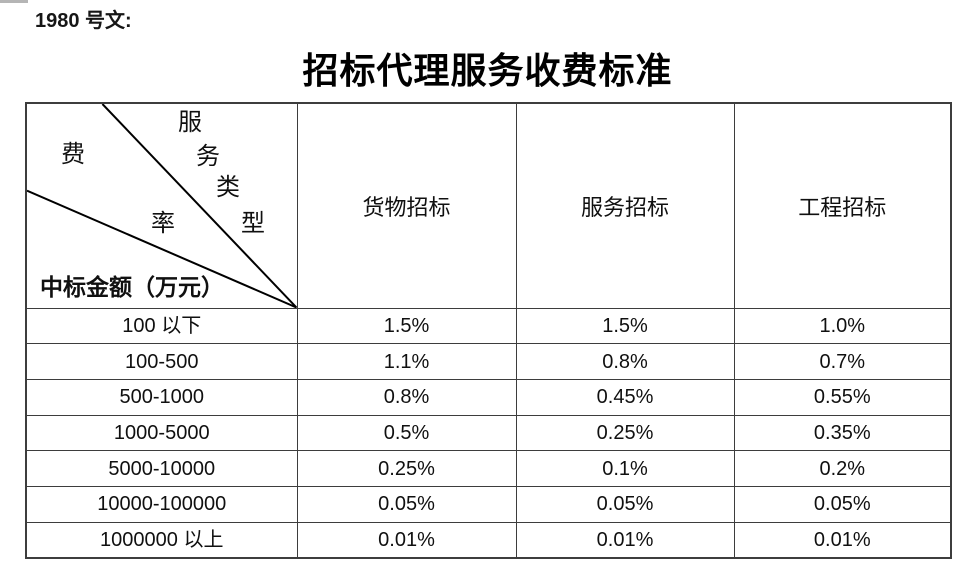  What do you see at coordinates (161, 468) in the screenshot?
I see `row-range-label: 5000-10000` at bounding box center [161, 468].